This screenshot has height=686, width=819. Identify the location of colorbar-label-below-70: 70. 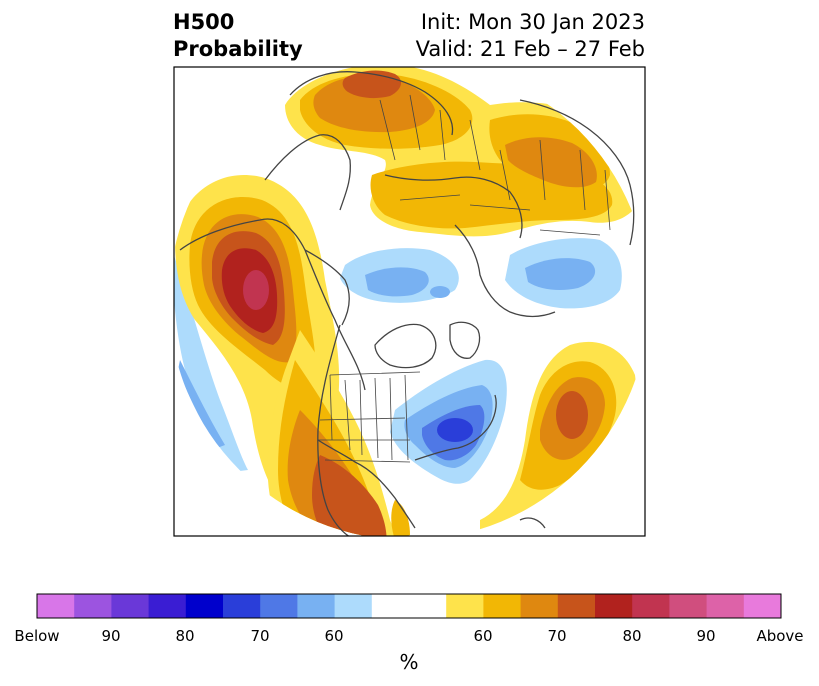
(260, 636).